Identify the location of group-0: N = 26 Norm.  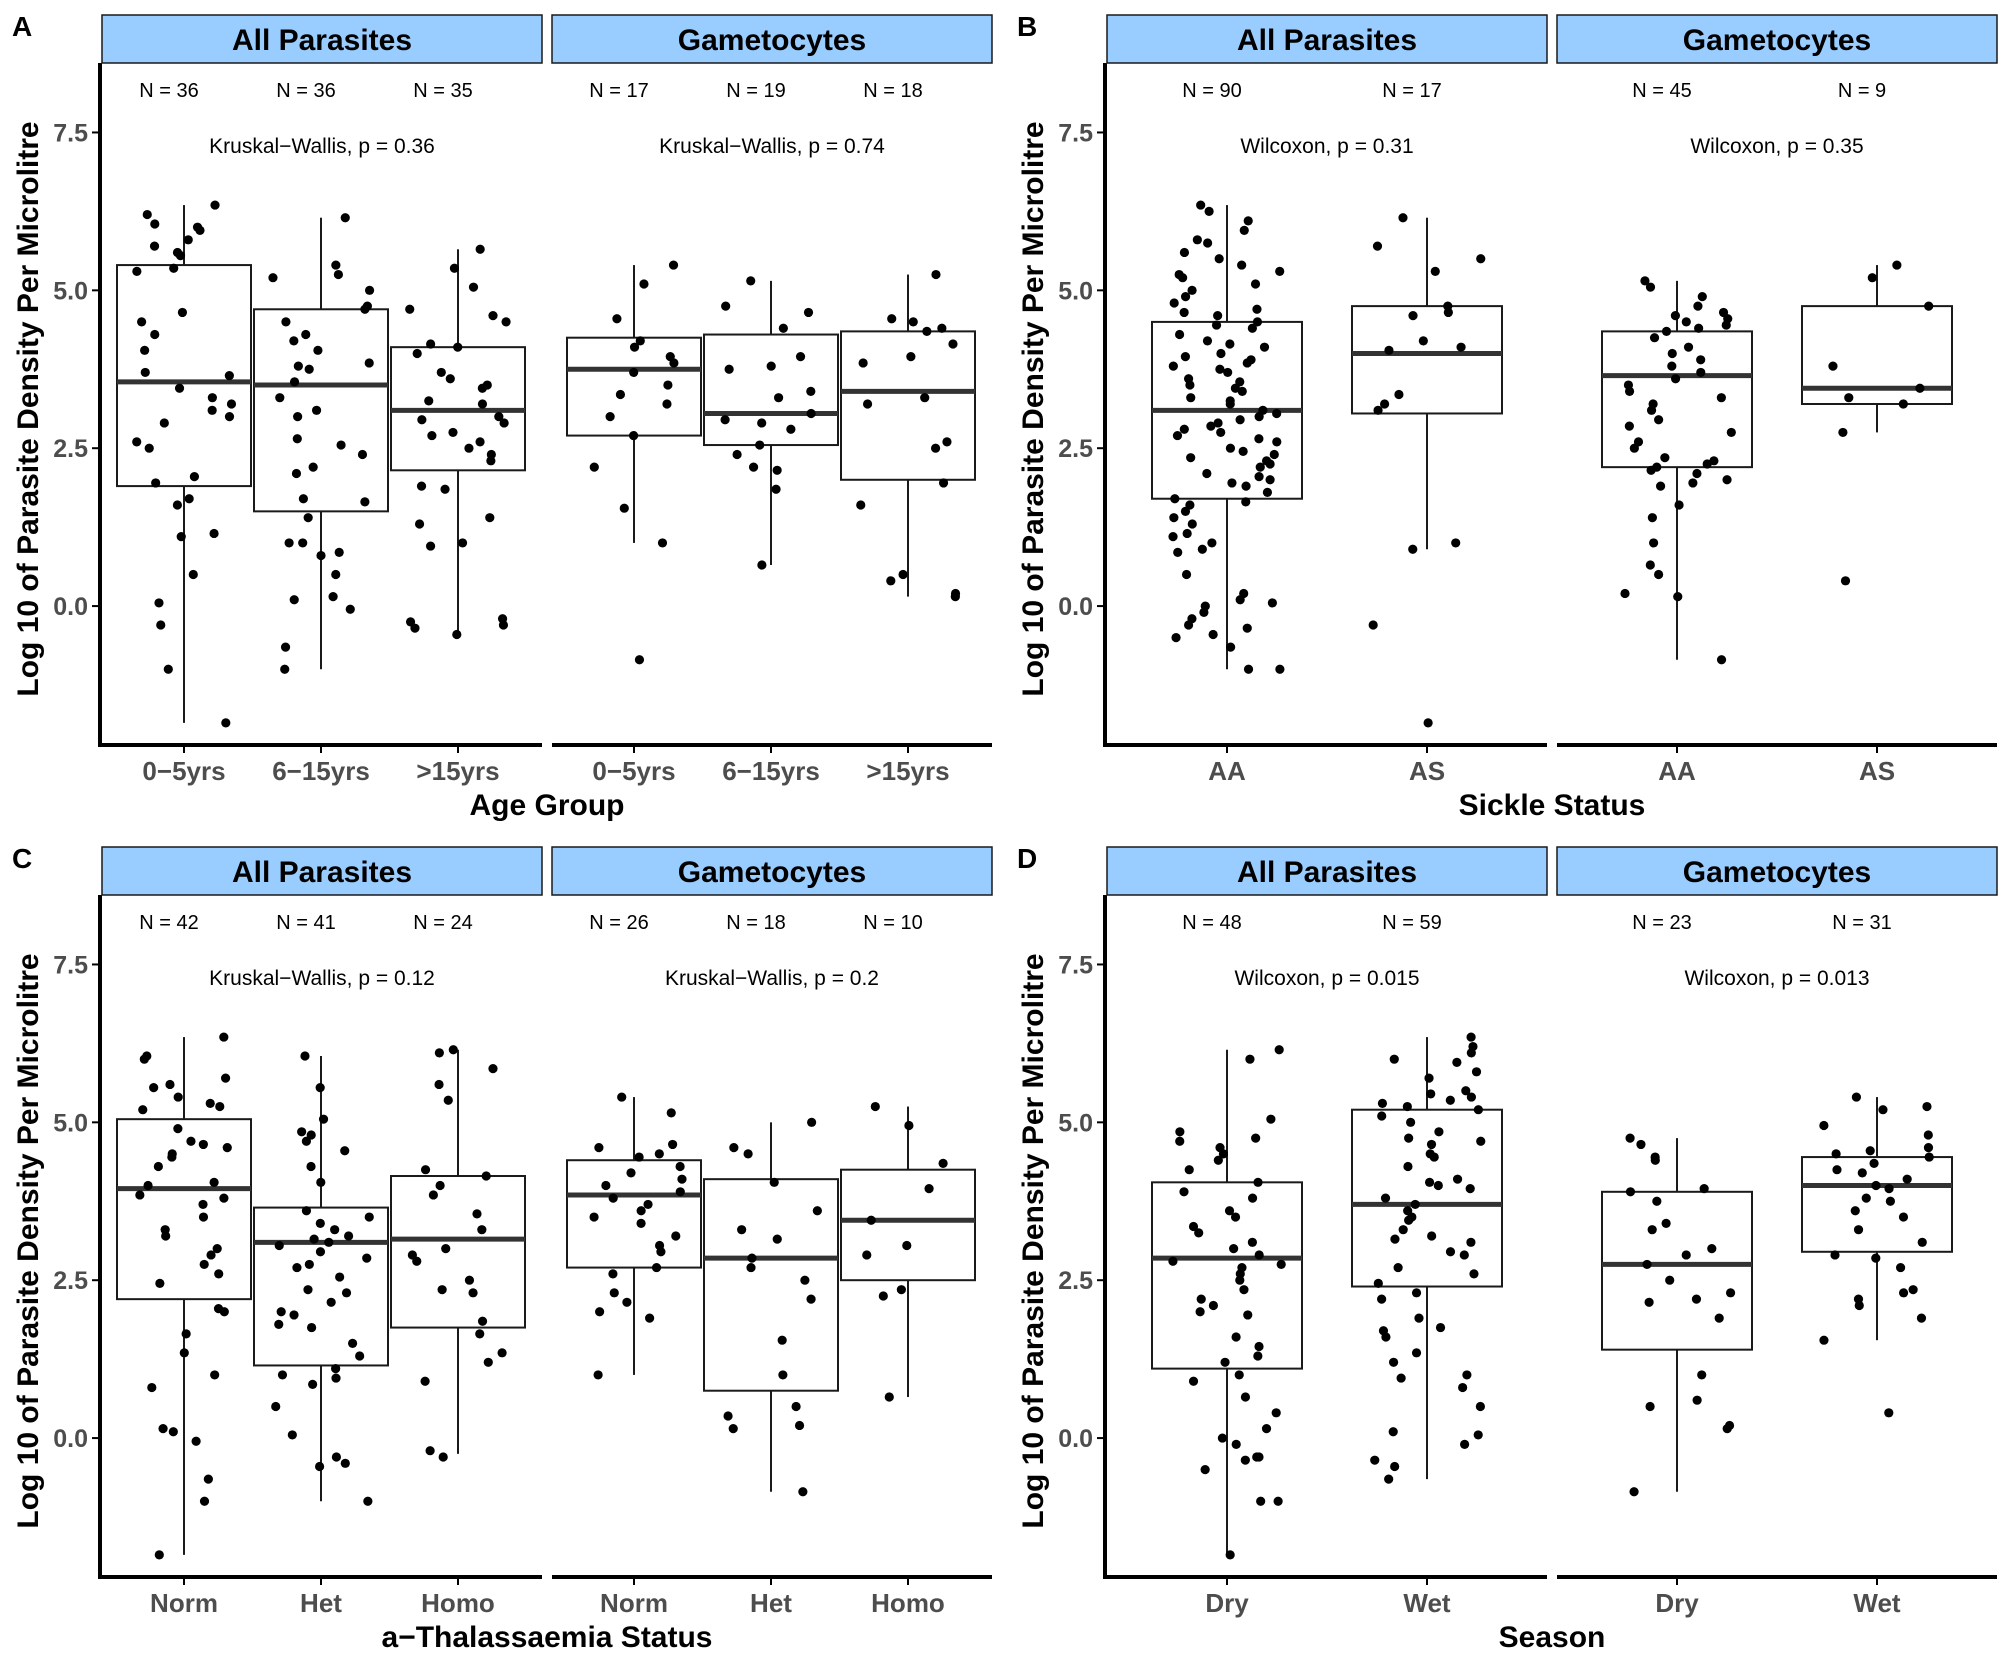
(634, 1265).